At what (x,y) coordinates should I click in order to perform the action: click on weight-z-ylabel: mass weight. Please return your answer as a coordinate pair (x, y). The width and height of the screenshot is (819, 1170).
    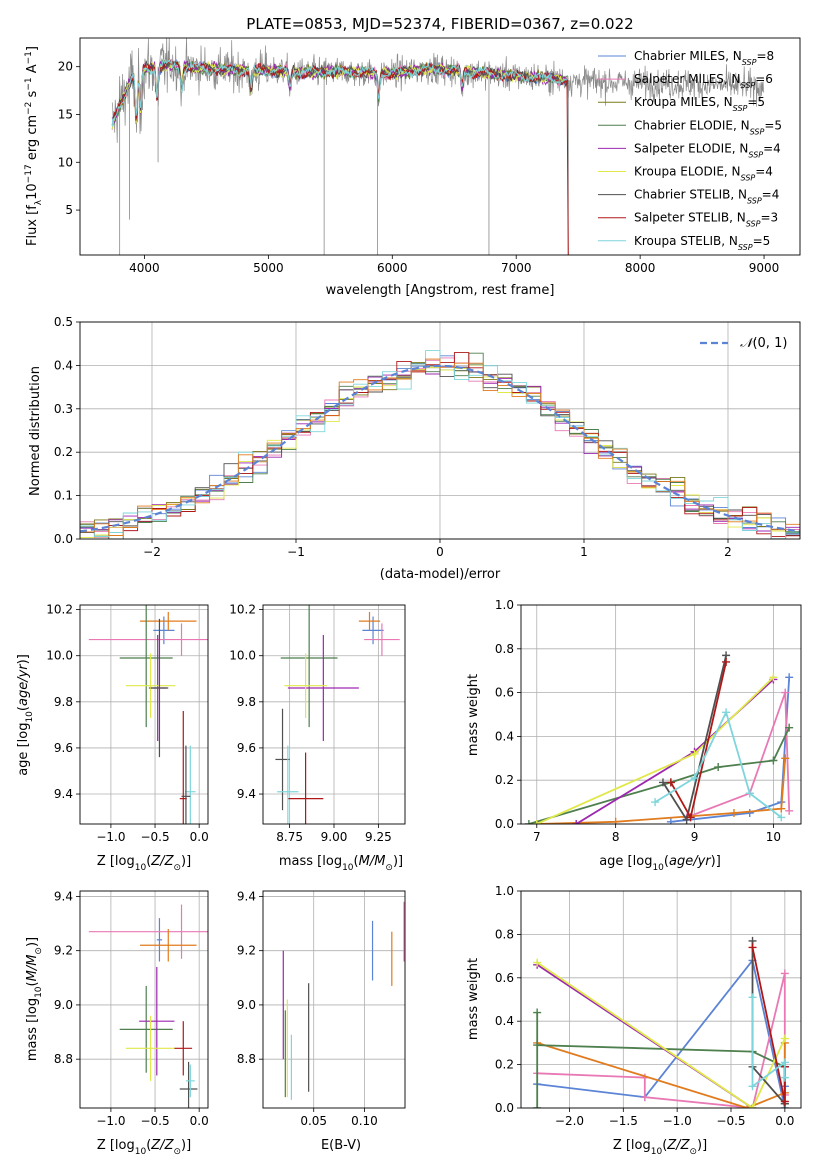
    Looking at the image, I should click on (473, 999).